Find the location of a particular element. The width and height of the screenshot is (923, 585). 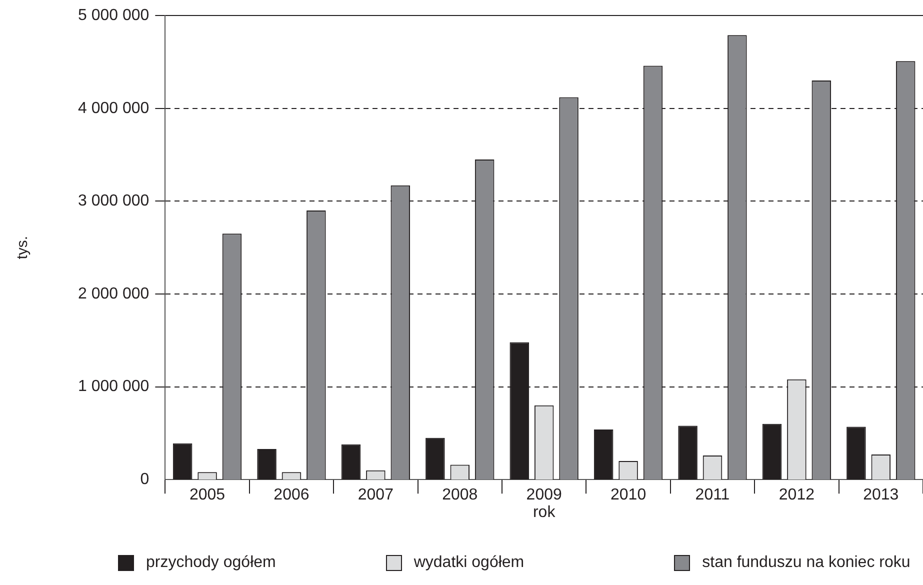

y-axis-title: tys. is located at coordinates (23, 248).